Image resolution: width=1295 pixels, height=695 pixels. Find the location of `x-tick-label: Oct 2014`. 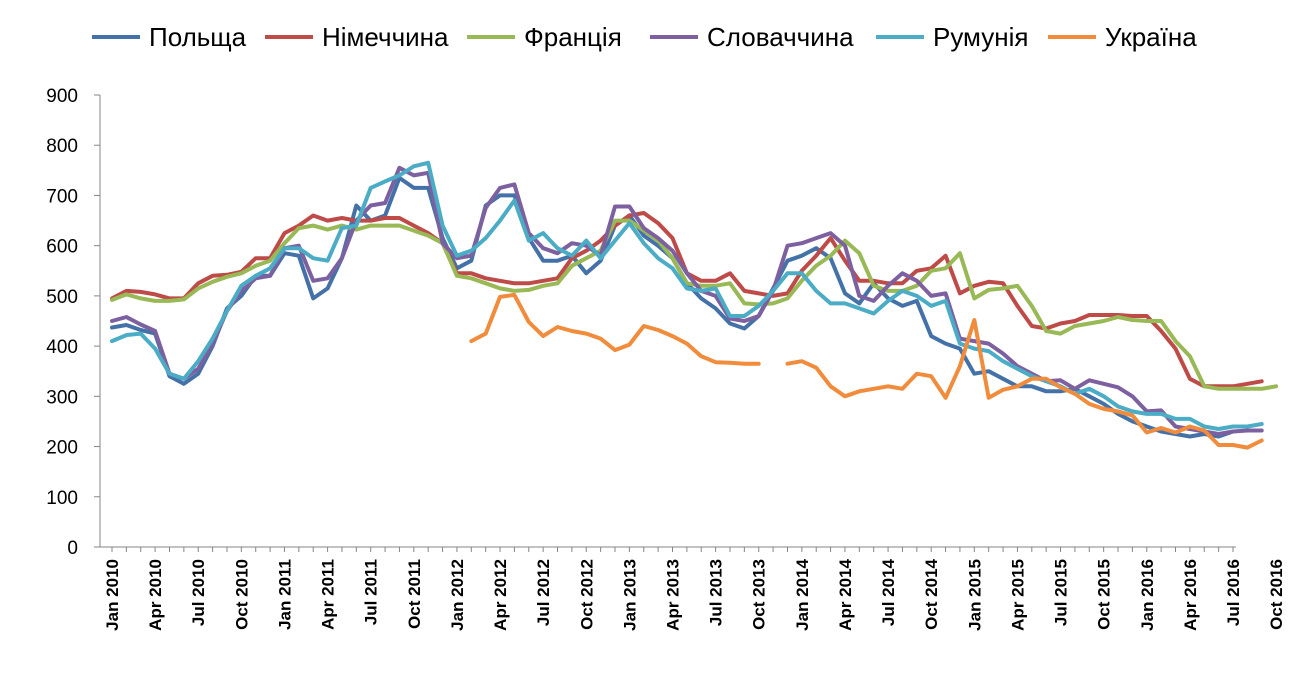

x-tick-label: Oct 2014 is located at coordinates (931, 593).